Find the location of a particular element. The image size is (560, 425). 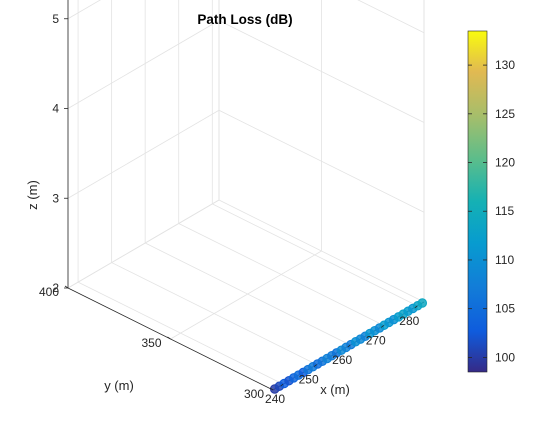

colorbar-tick-label: 100 is located at coordinates (505, 357).